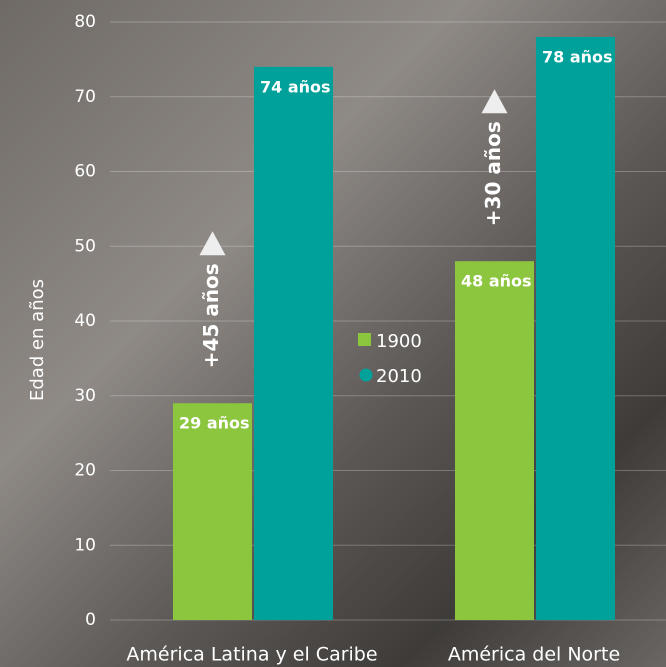 Image resolution: width=666 pixels, height=667 pixels. Describe the element at coordinates (85, 321) in the screenshot. I see `y-tick-label: 40` at that location.